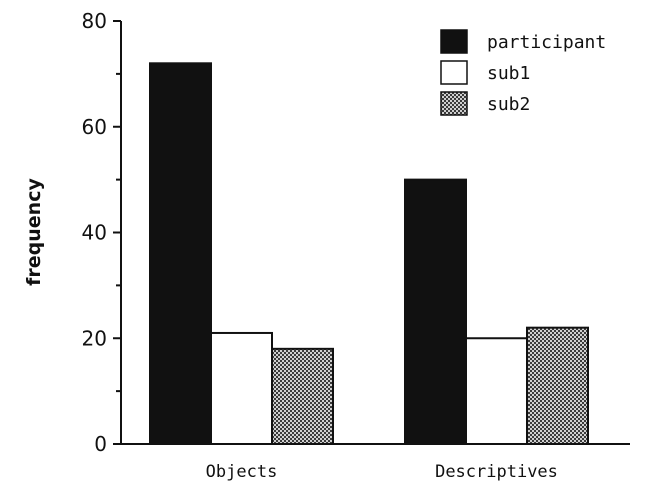 Image resolution: width=648 pixels, height=489 pixels. What do you see at coordinates (435, 311) in the screenshot?
I see `bar-participant-descriptives` at bounding box center [435, 311].